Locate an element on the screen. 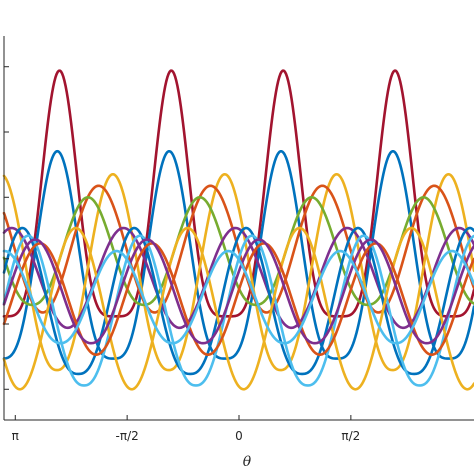 Image resolution: width=474 pixels, height=474 pixels. x-tick-label: π is located at coordinates (15, 436).